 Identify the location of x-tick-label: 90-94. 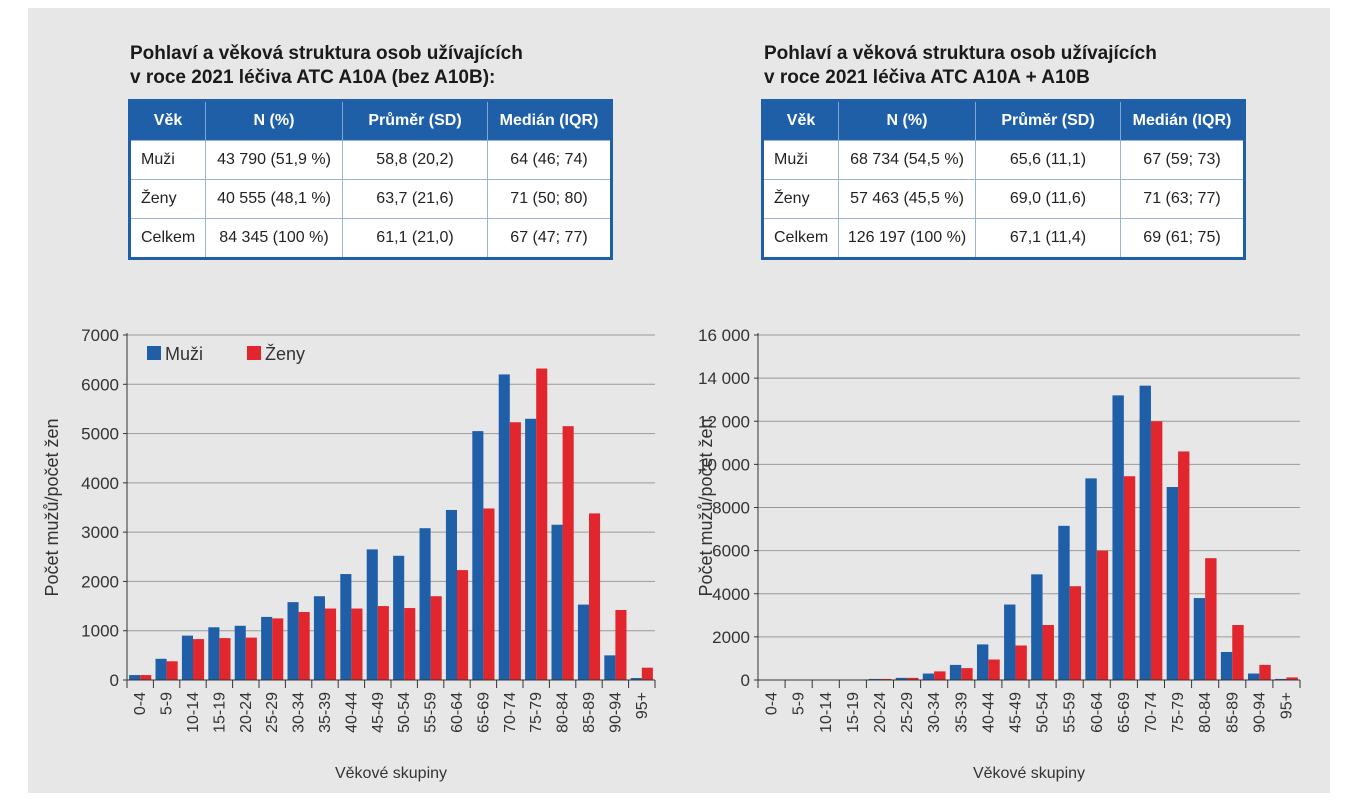
(1259, 712).